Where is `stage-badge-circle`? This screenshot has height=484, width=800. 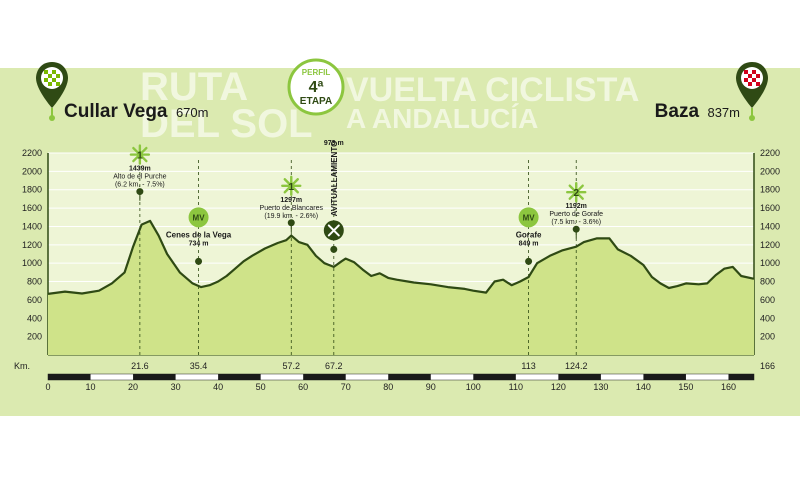 stage-badge-circle is located at coordinates (316, 87).